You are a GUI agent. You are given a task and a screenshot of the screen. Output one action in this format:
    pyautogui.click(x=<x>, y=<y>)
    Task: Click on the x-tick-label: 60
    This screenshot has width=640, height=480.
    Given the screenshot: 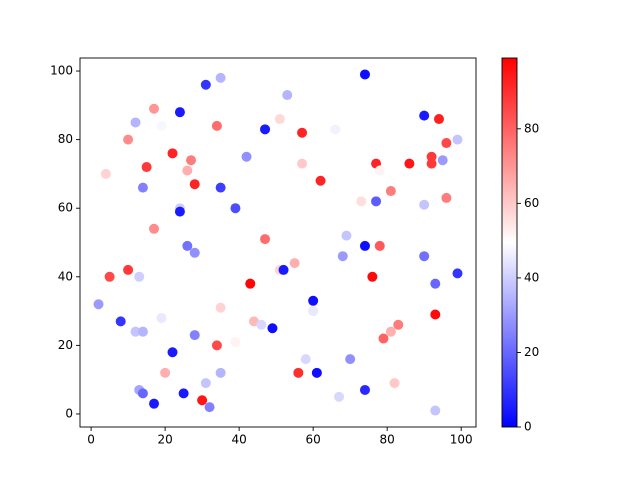 What is the action you would take?
    pyautogui.click(x=313, y=440)
    